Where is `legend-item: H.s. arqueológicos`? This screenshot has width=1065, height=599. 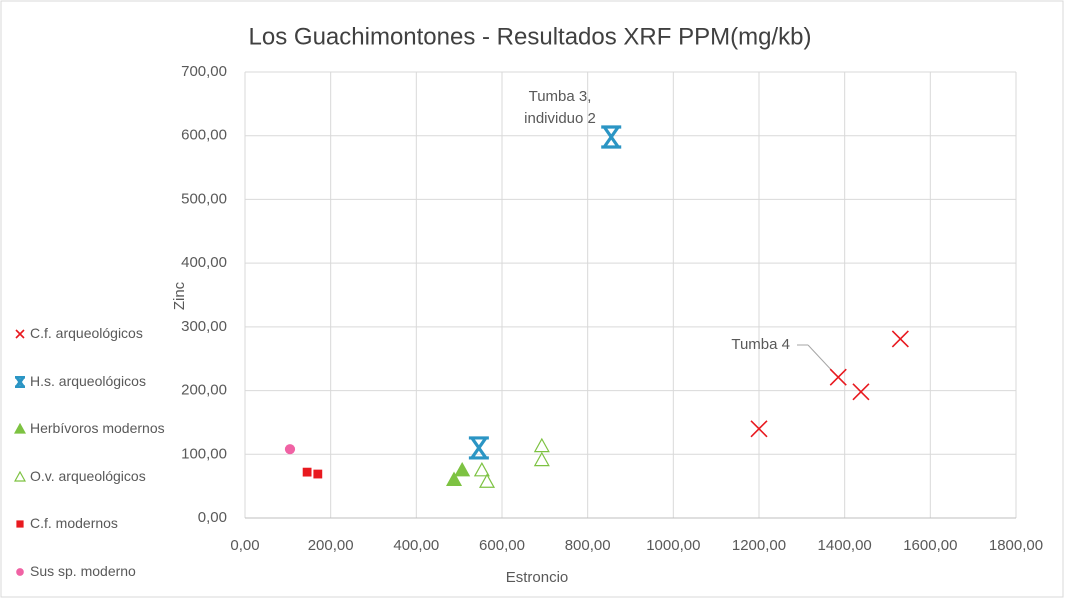 legend-item: H.s. arqueológicos is located at coordinates (94, 381).